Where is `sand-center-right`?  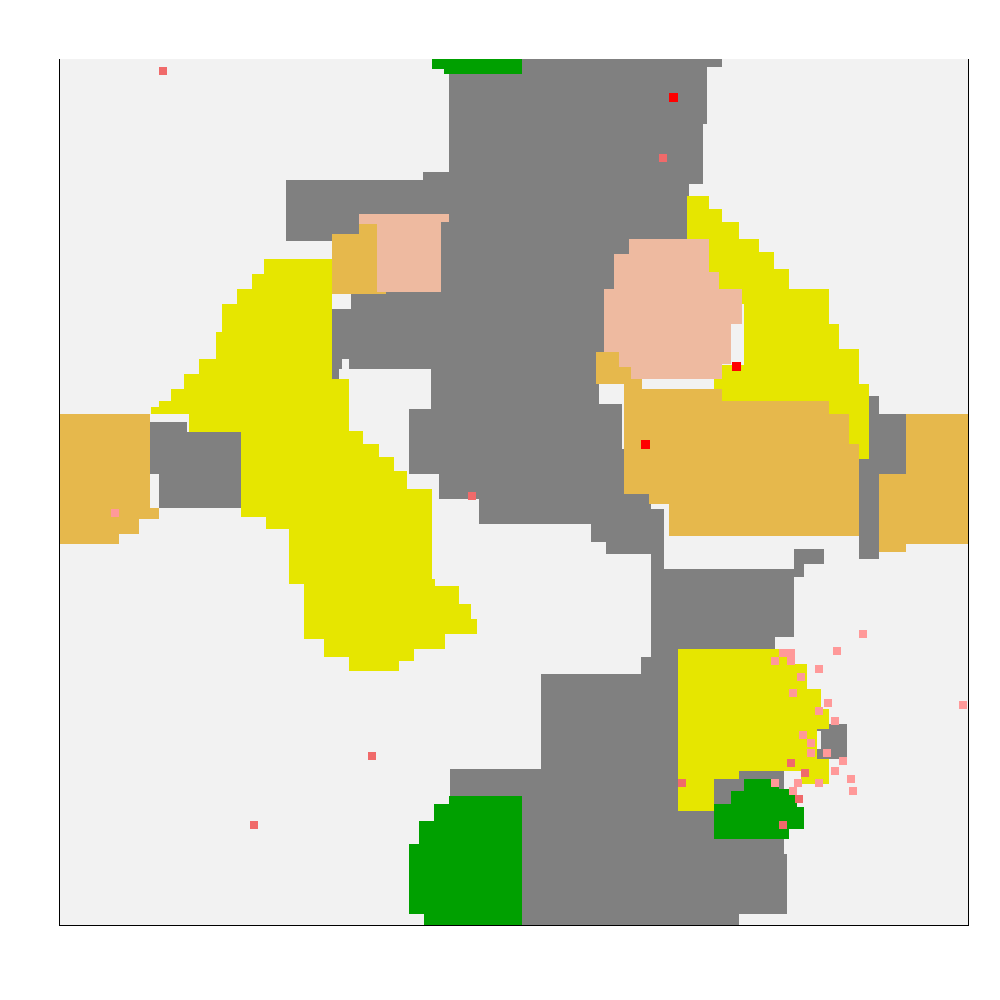
sand-center-right is located at coordinates (727, 444).